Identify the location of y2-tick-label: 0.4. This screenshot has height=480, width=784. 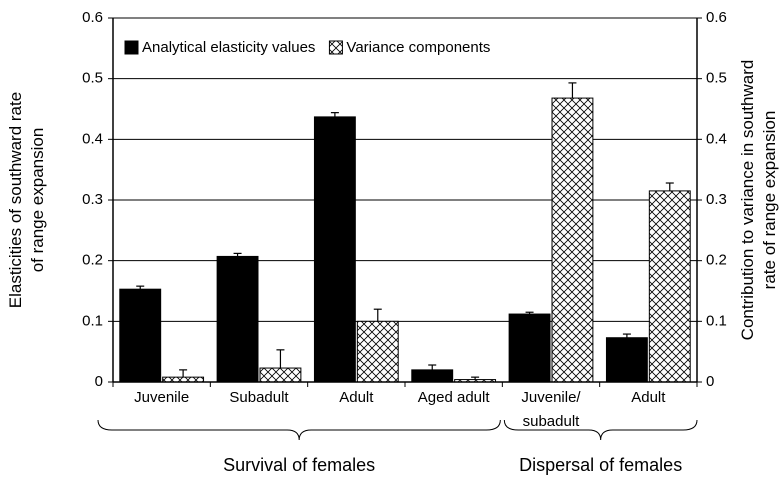
(716, 138).